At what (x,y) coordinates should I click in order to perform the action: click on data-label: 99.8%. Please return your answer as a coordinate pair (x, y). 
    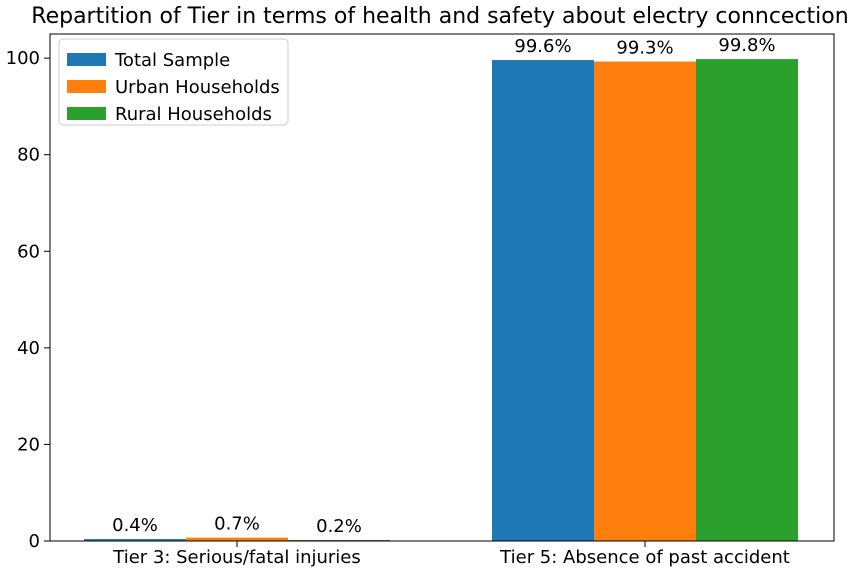
    Looking at the image, I should click on (746, 45).